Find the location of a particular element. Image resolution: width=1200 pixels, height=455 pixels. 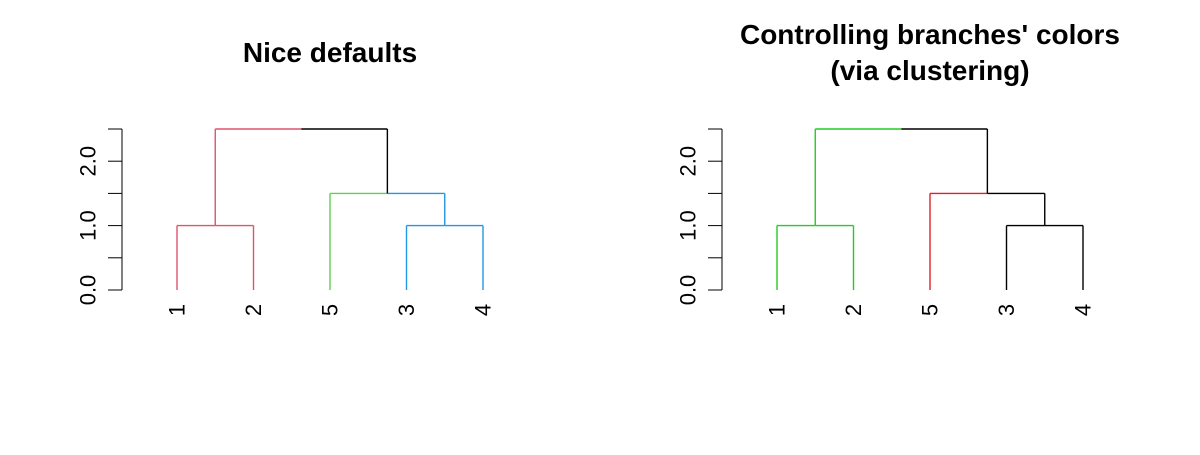

chart-title-line-1: Controlling branches' colors is located at coordinates (930, 34).